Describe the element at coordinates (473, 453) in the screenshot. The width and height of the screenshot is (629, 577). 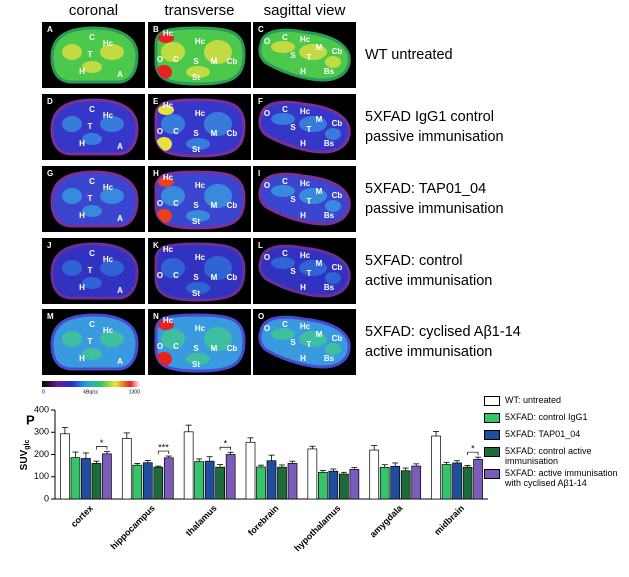
I see `significance-bracket` at that location.